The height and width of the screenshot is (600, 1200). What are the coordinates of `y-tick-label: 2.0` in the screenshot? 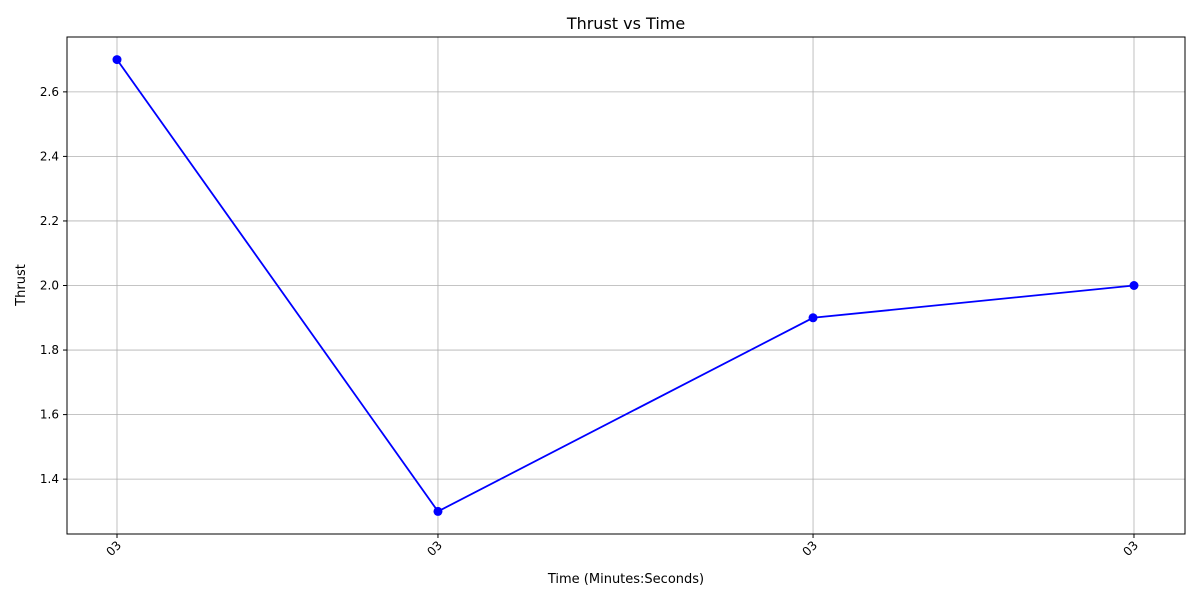 It's located at (49, 286).